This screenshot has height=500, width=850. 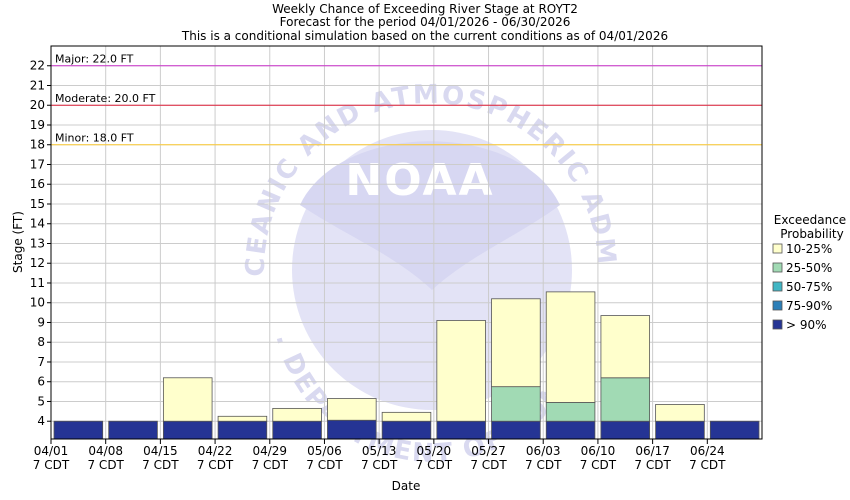 I want to click on x-tick-sublabel-8: 7 CDT, so click(x=488, y=465).